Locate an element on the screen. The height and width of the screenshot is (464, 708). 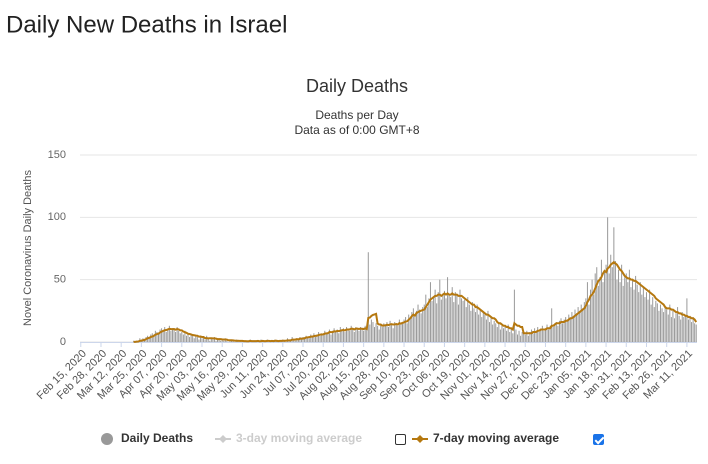
y-axis-label: Novel Coronavirus Daily Deaths is located at coordinates (28, 248).